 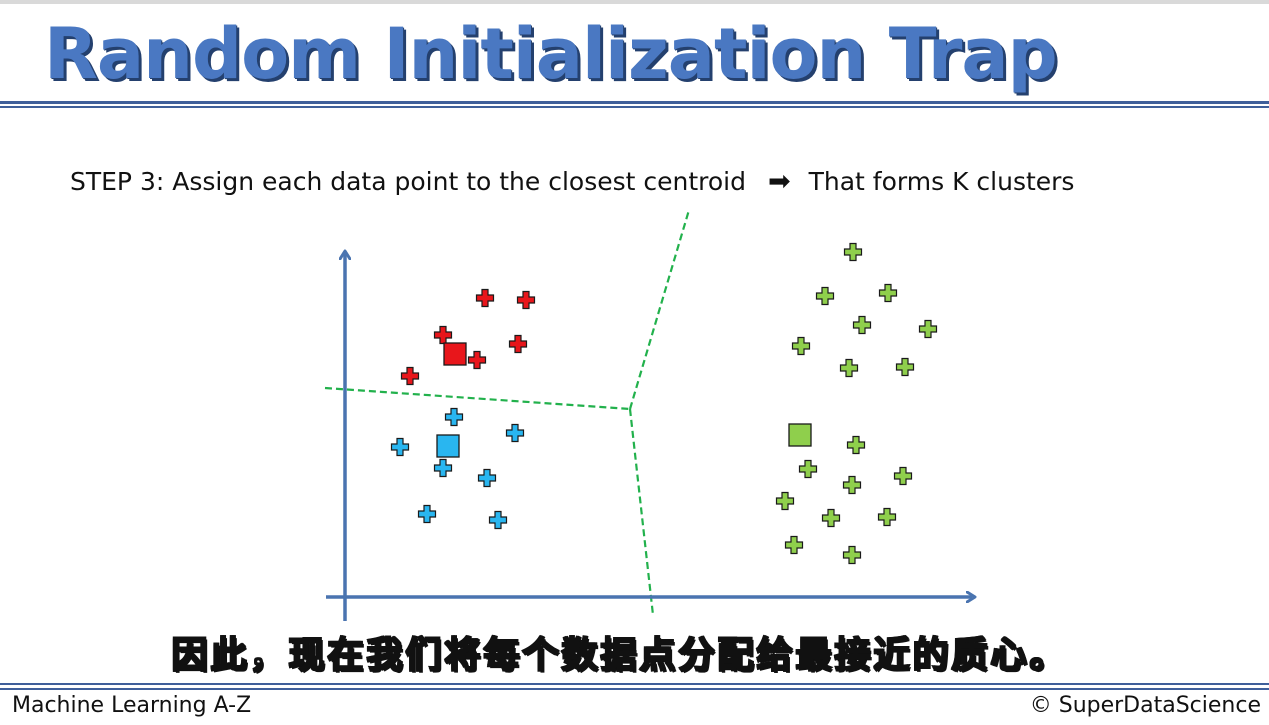 I want to click on title-underline, so click(x=634, y=102).